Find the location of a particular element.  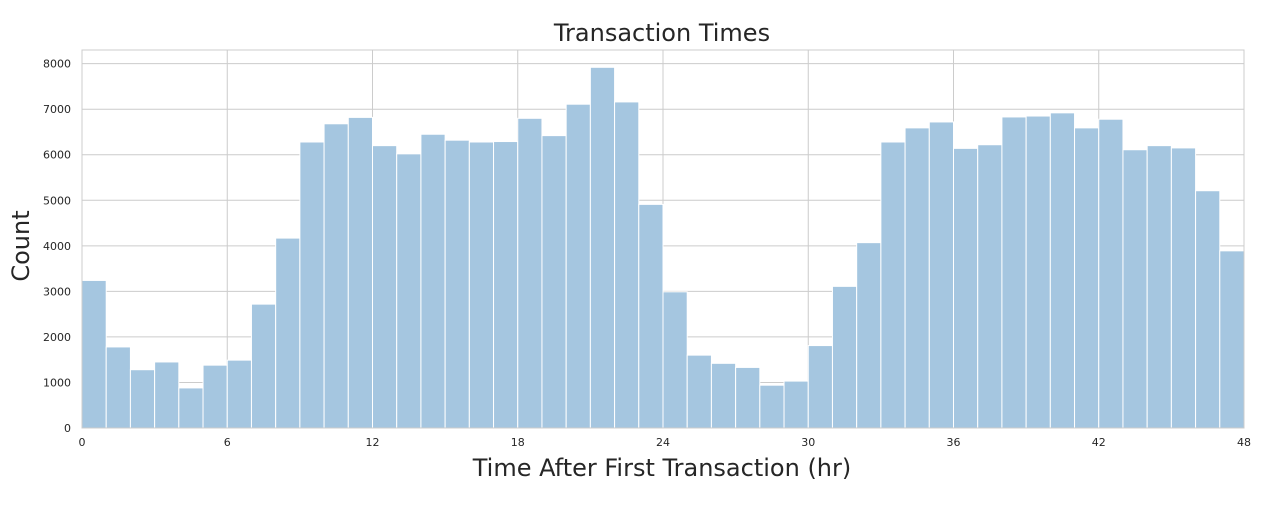

x-tick-labels: 0 6 12 18 24 30 36 42 48 is located at coordinates (665, 442).